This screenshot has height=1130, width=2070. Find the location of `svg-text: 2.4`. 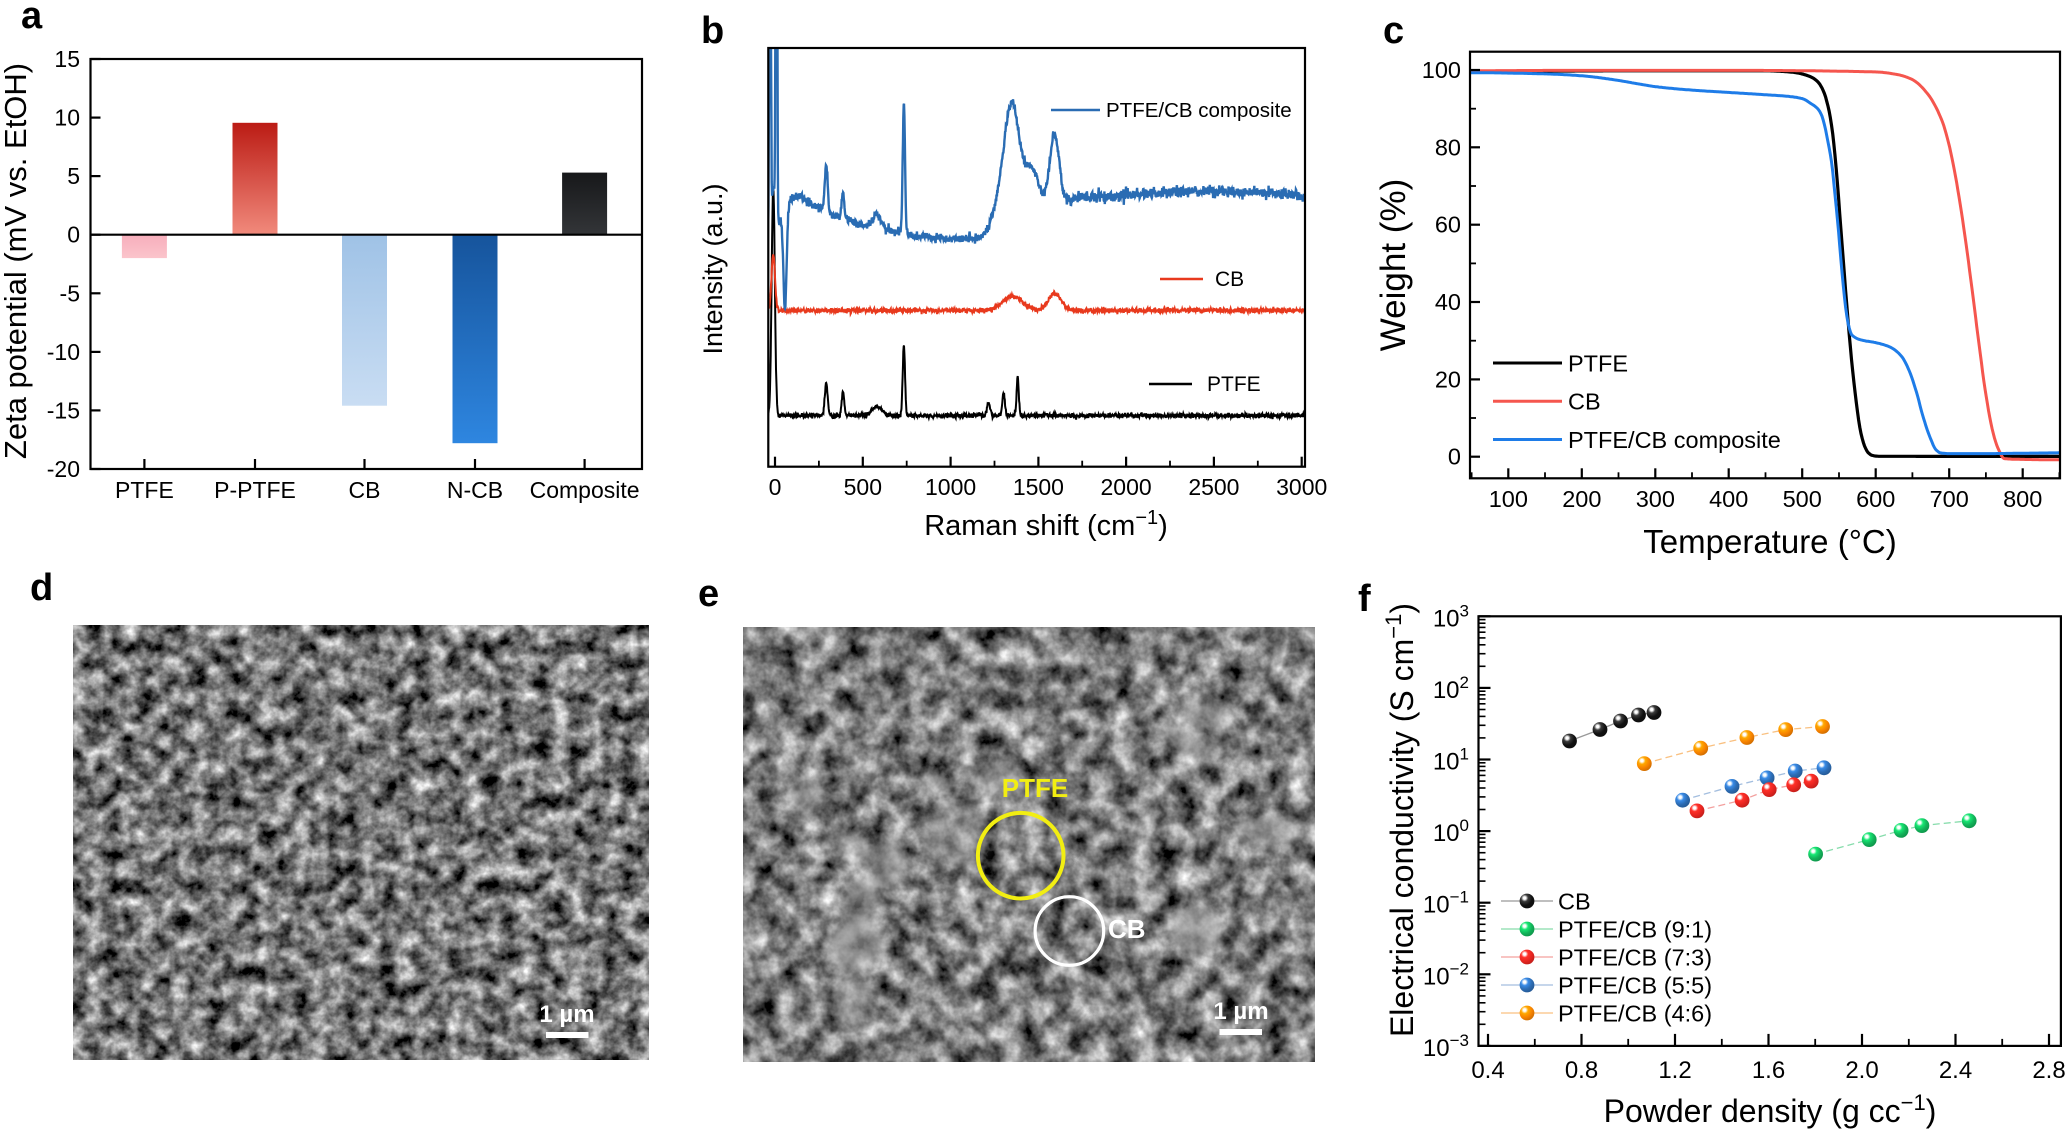

svg-text: 2.4 is located at coordinates (1955, 1070).